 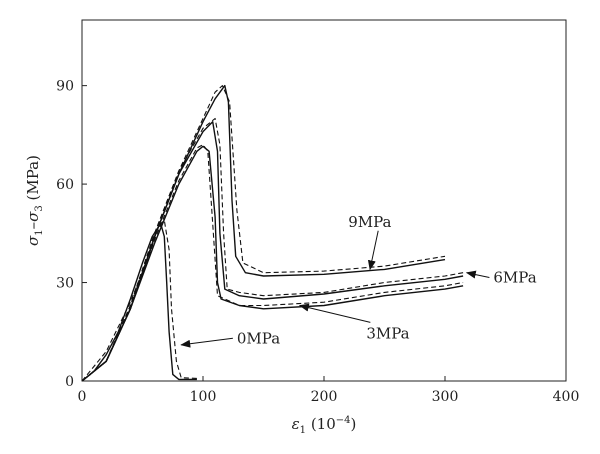 I want to click on annotation-label-0mpa: 0MPa, so click(x=258, y=338).